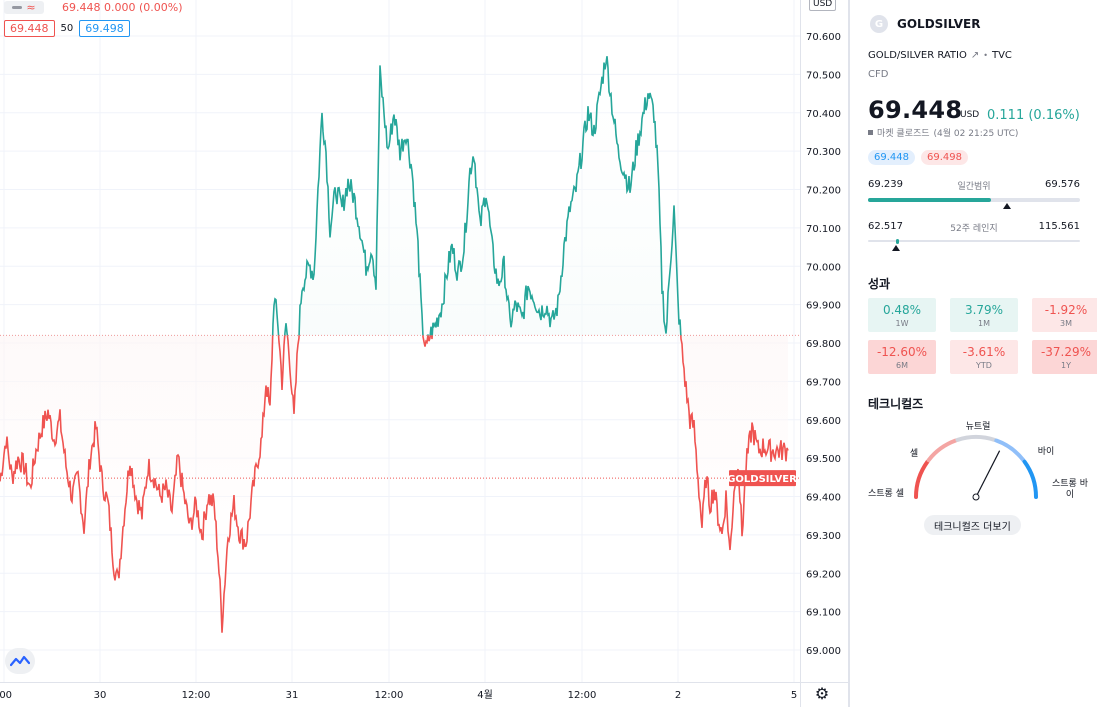 This screenshot has height=707, width=1097. I want to click on technicals-title: 테크니컬즈, so click(896, 404).